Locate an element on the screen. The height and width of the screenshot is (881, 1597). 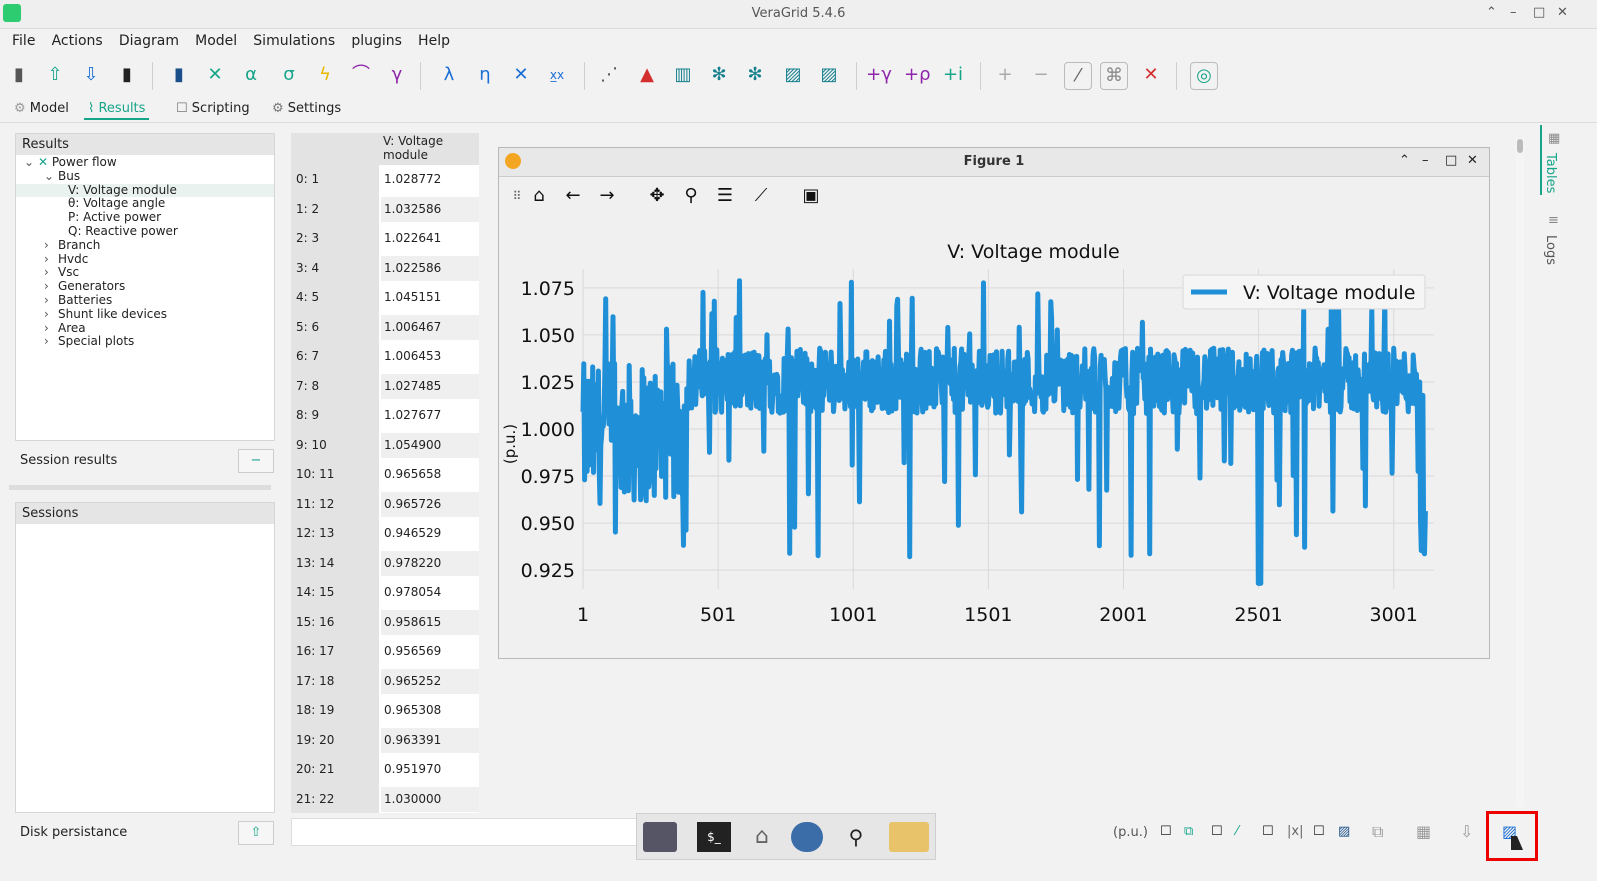
menu-plugins: plugins is located at coordinates (376, 41).